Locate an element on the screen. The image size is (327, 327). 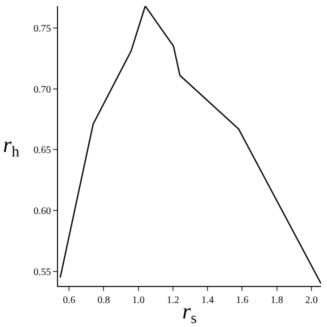
x-tick-label: 1.4 is located at coordinates (207, 300).